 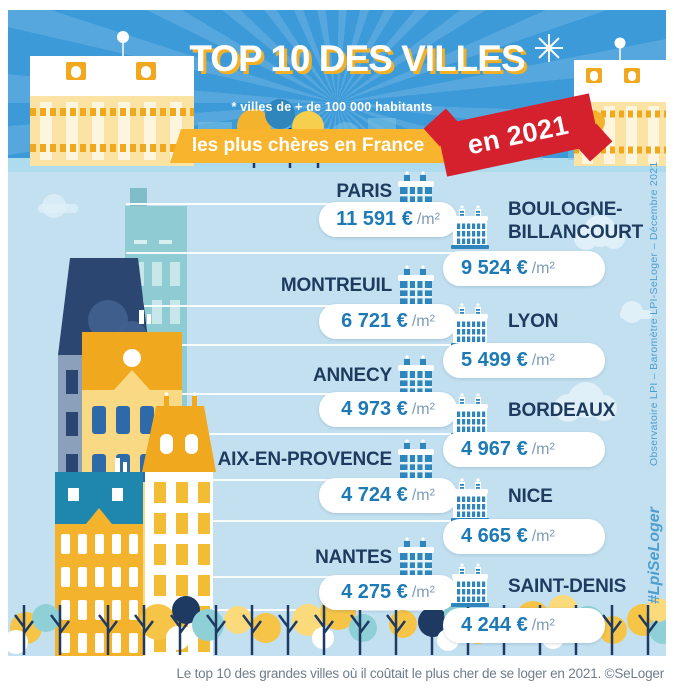 What do you see at coordinates (533, 321) in the screenshot?
I see `city-name-lyon: LYON` at bounding box center [533, 321].